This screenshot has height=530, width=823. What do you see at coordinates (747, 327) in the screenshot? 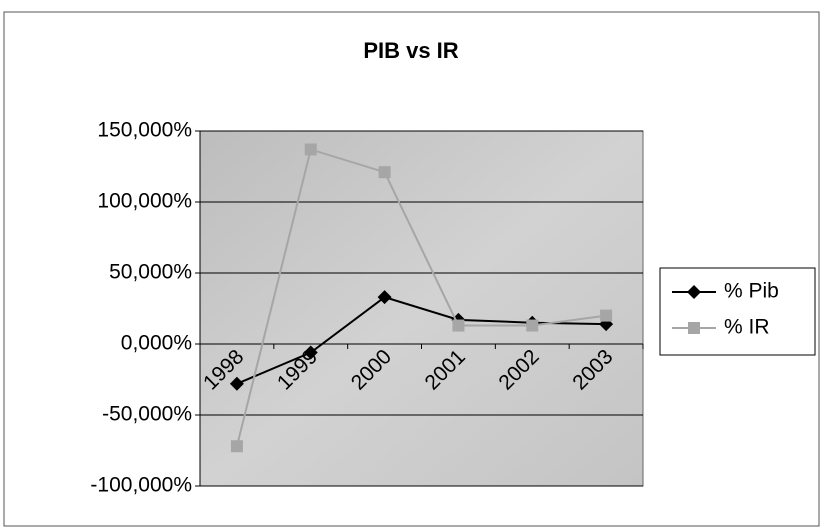
I see `legend-label: % IR` at bounding box center [747, 327].